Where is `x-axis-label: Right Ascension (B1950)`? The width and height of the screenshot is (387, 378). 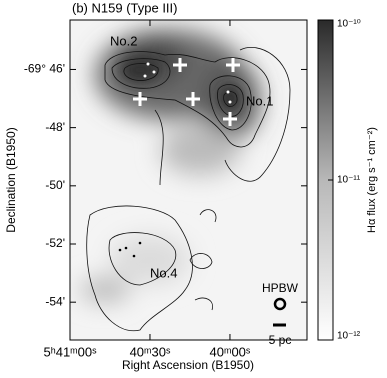
x-axis-label: Right Ascension (B1950) is located at coordinates (188, 365).